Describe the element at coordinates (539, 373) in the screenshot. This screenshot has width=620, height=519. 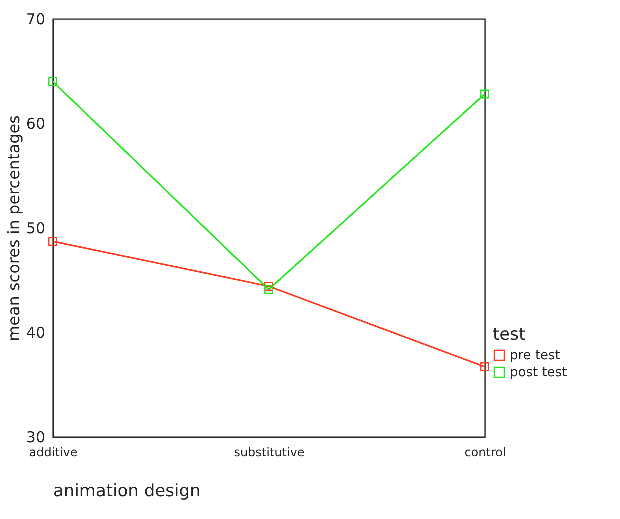
I see `legend-label: post test` at that location.